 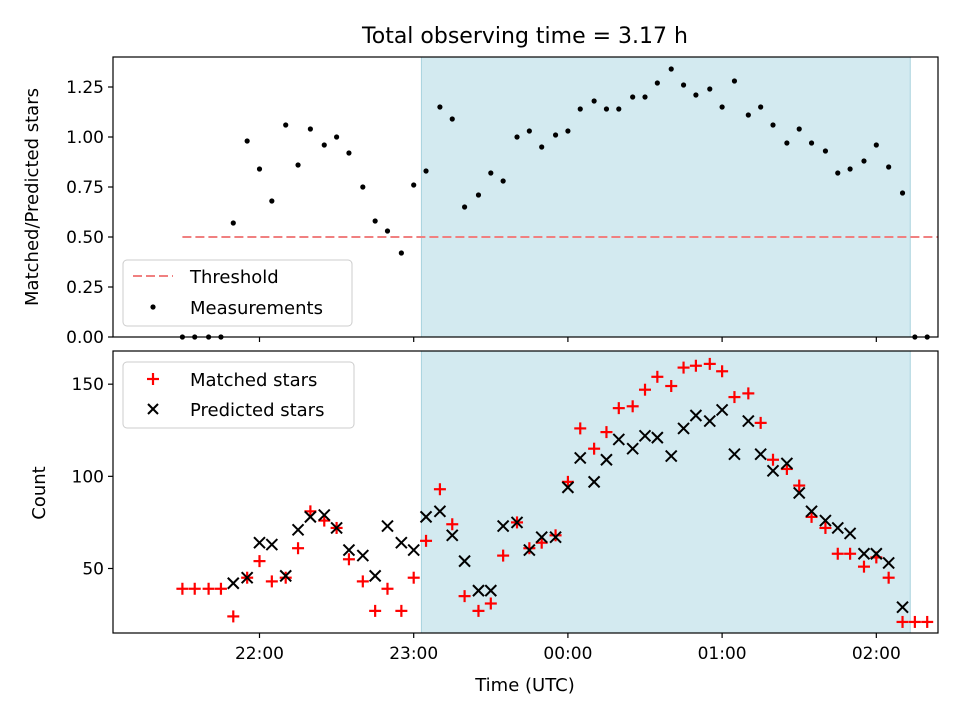 What do you see at coordinates (413, 654) in the screenshot?
I see `count-x-tick-label: 23:00` at bounding box center [413, 654].